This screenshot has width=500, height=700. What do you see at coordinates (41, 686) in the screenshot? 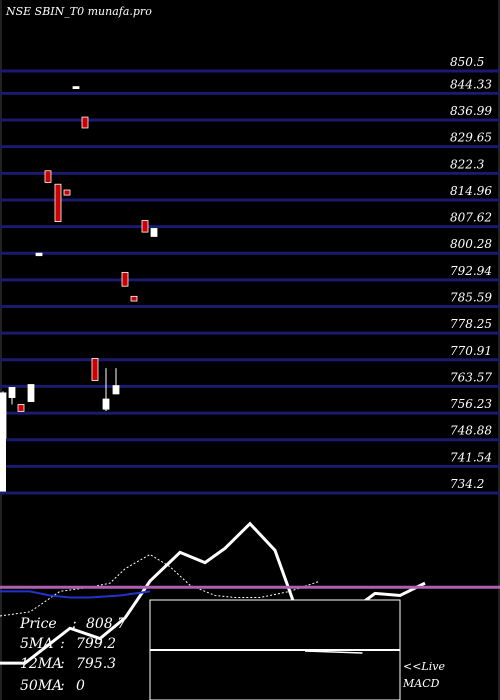
I see `info-50ma-label: 50MA` at bounding box center [41, 686].